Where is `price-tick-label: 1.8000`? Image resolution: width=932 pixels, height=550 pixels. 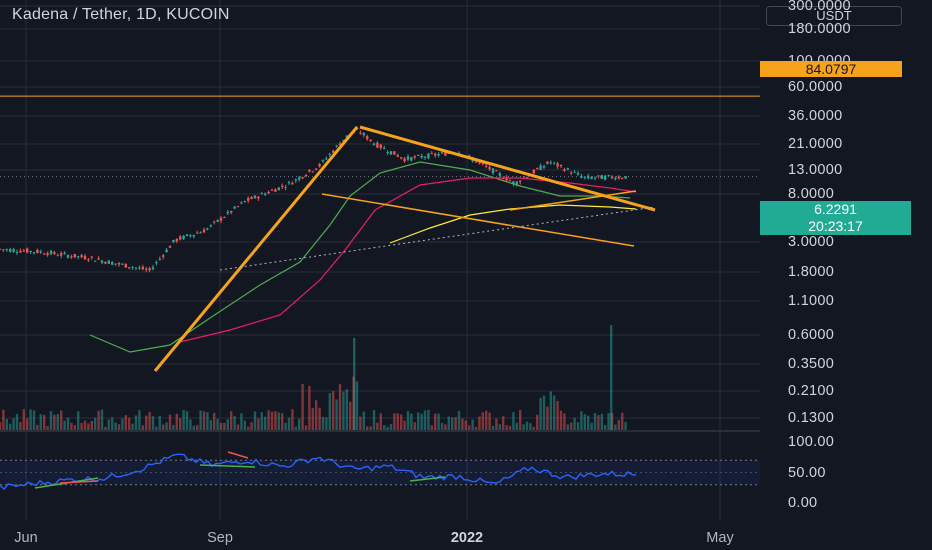
price-tick-label: 1.8000 is located at coordinates (811, 272).